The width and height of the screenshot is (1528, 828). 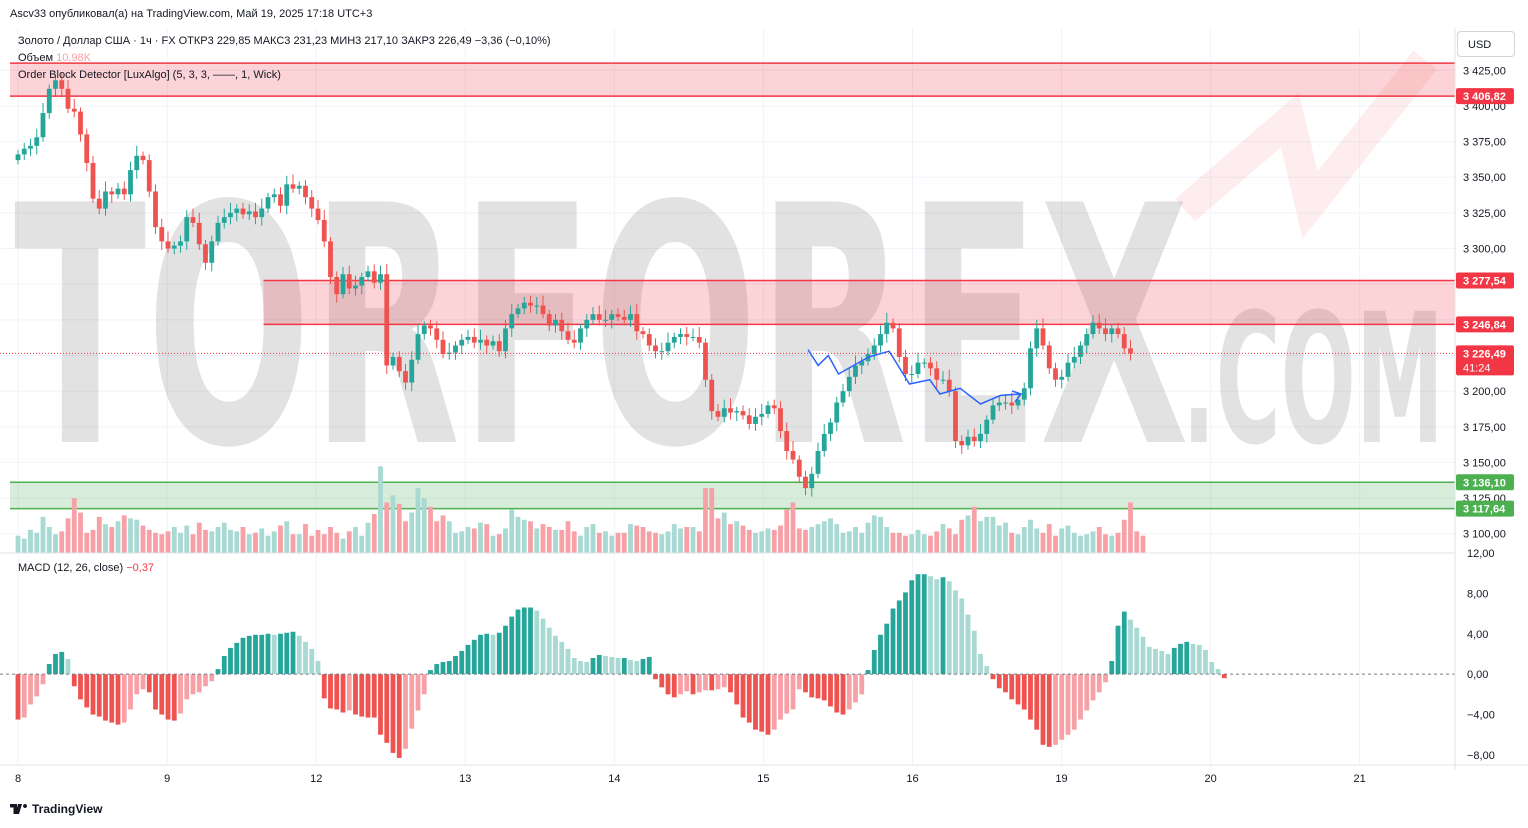 What do you see at coordinates (193, 41) in the screenshot?
I see `open-label: ОТКР` at bounding box center [193, 41].